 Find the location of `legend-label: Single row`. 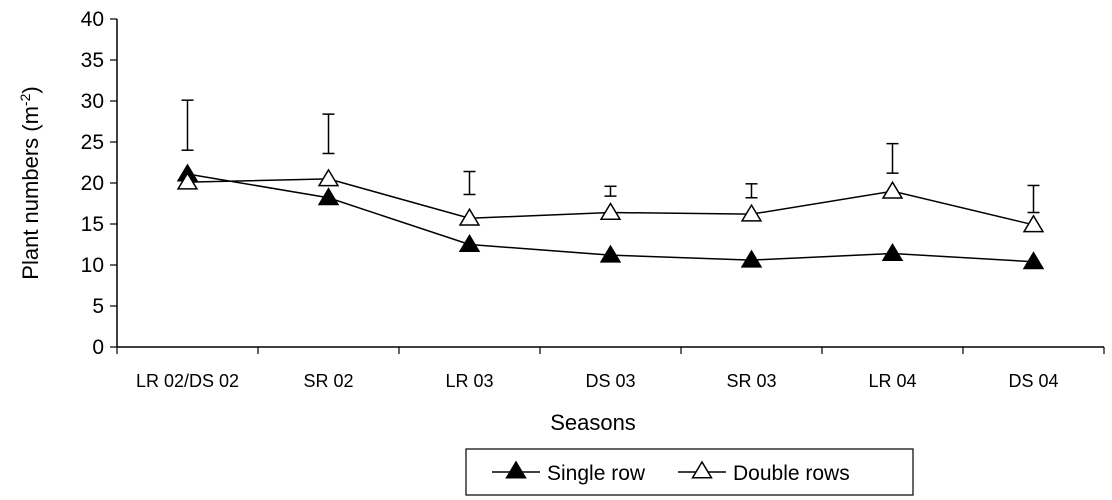

legend-label: Single row is located at coordinates (596, 473).